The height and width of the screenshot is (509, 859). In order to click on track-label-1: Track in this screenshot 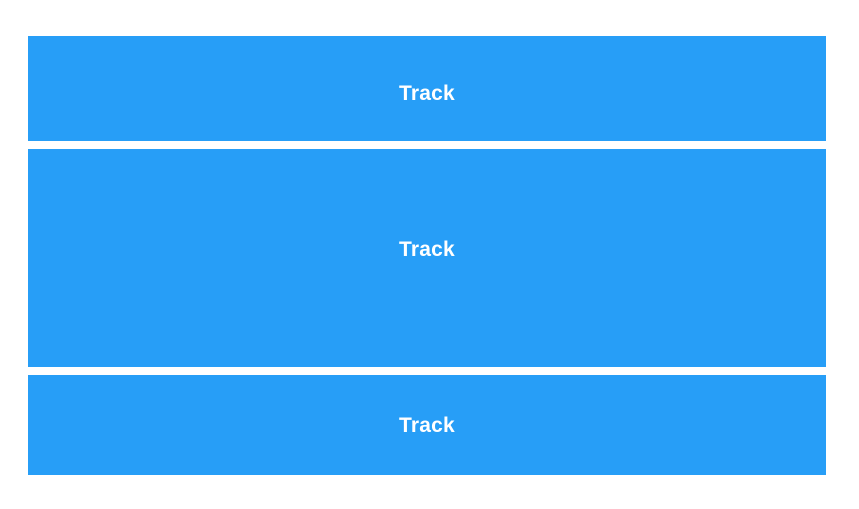, I will do `click(427, 93)`.